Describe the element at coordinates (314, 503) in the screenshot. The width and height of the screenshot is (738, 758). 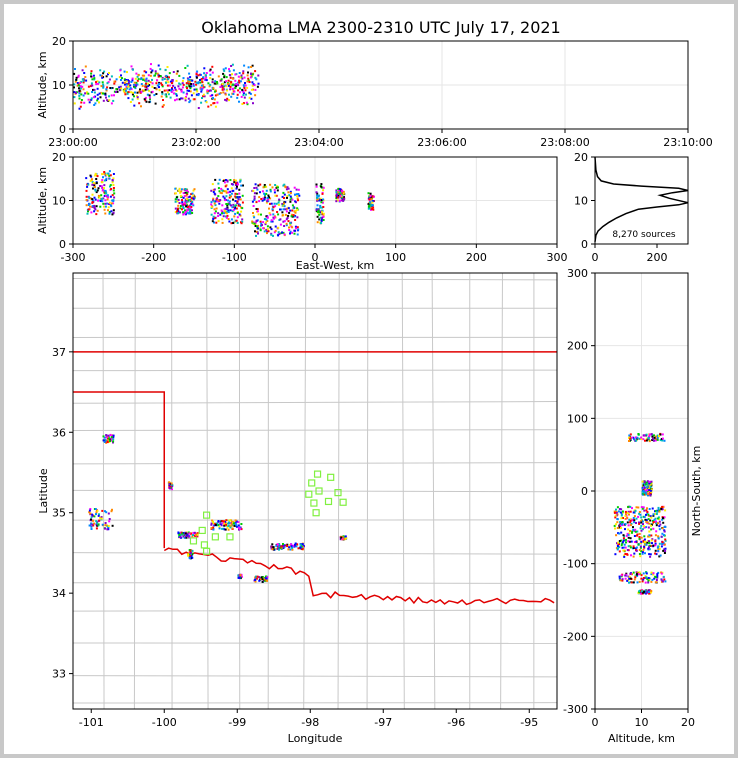
I see `lma-station-marker` at that location.